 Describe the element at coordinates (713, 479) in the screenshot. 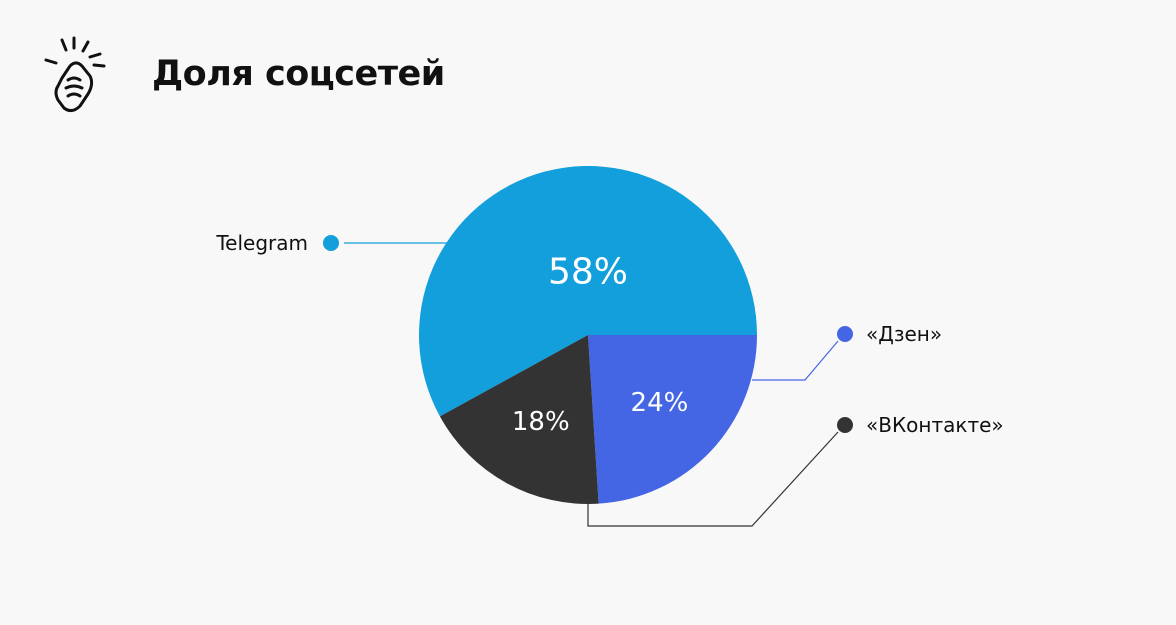

I see `leader-line-вконтакте` at that location.